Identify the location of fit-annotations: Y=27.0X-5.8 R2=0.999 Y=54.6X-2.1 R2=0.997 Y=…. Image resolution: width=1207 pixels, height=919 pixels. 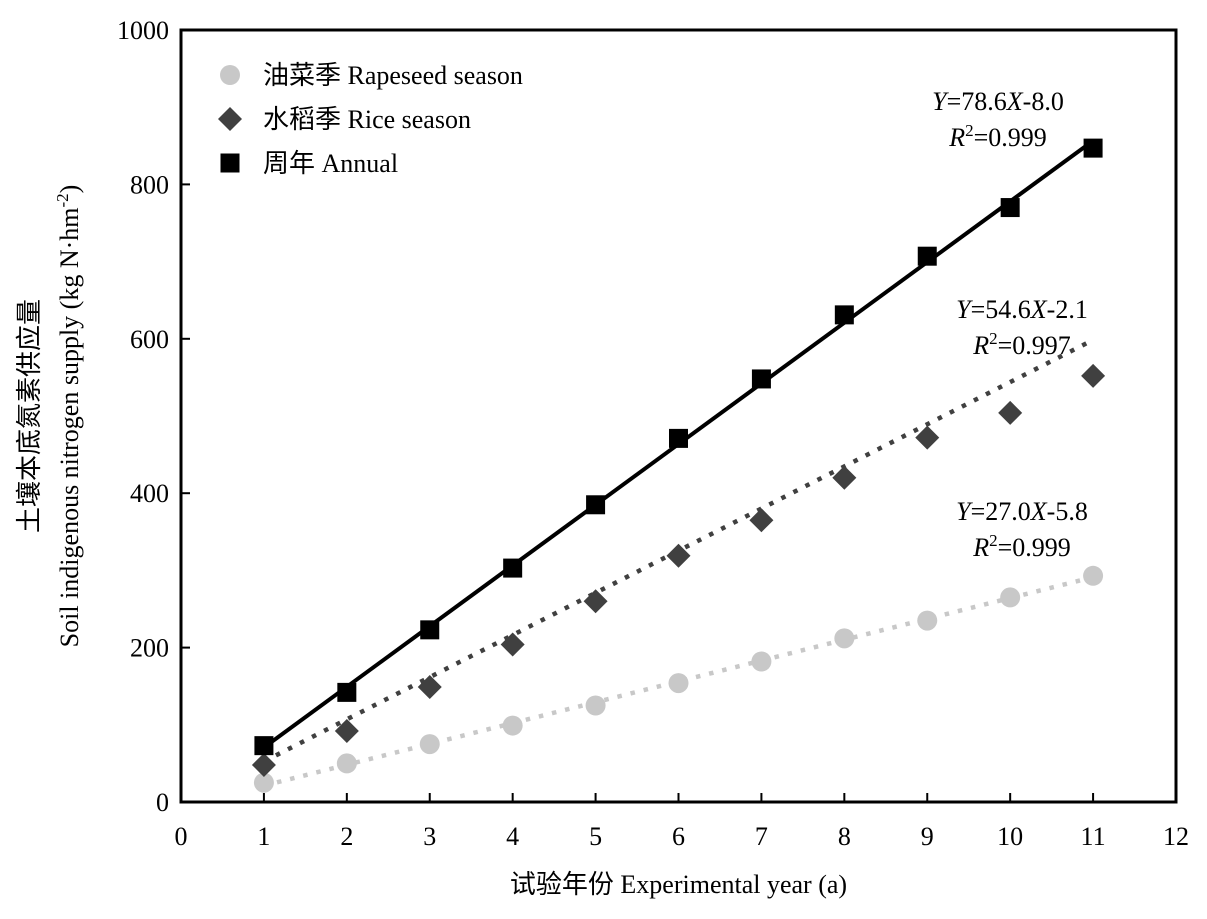
(1010, 324).